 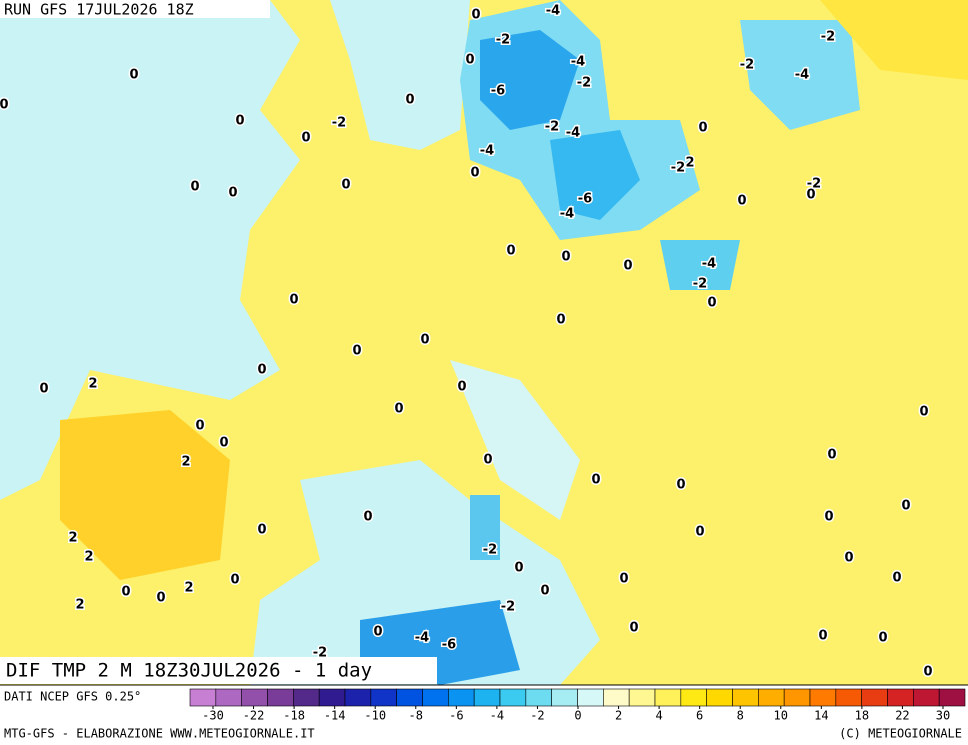 I want to click on cool-sardinia, so click(x=485, y=527).